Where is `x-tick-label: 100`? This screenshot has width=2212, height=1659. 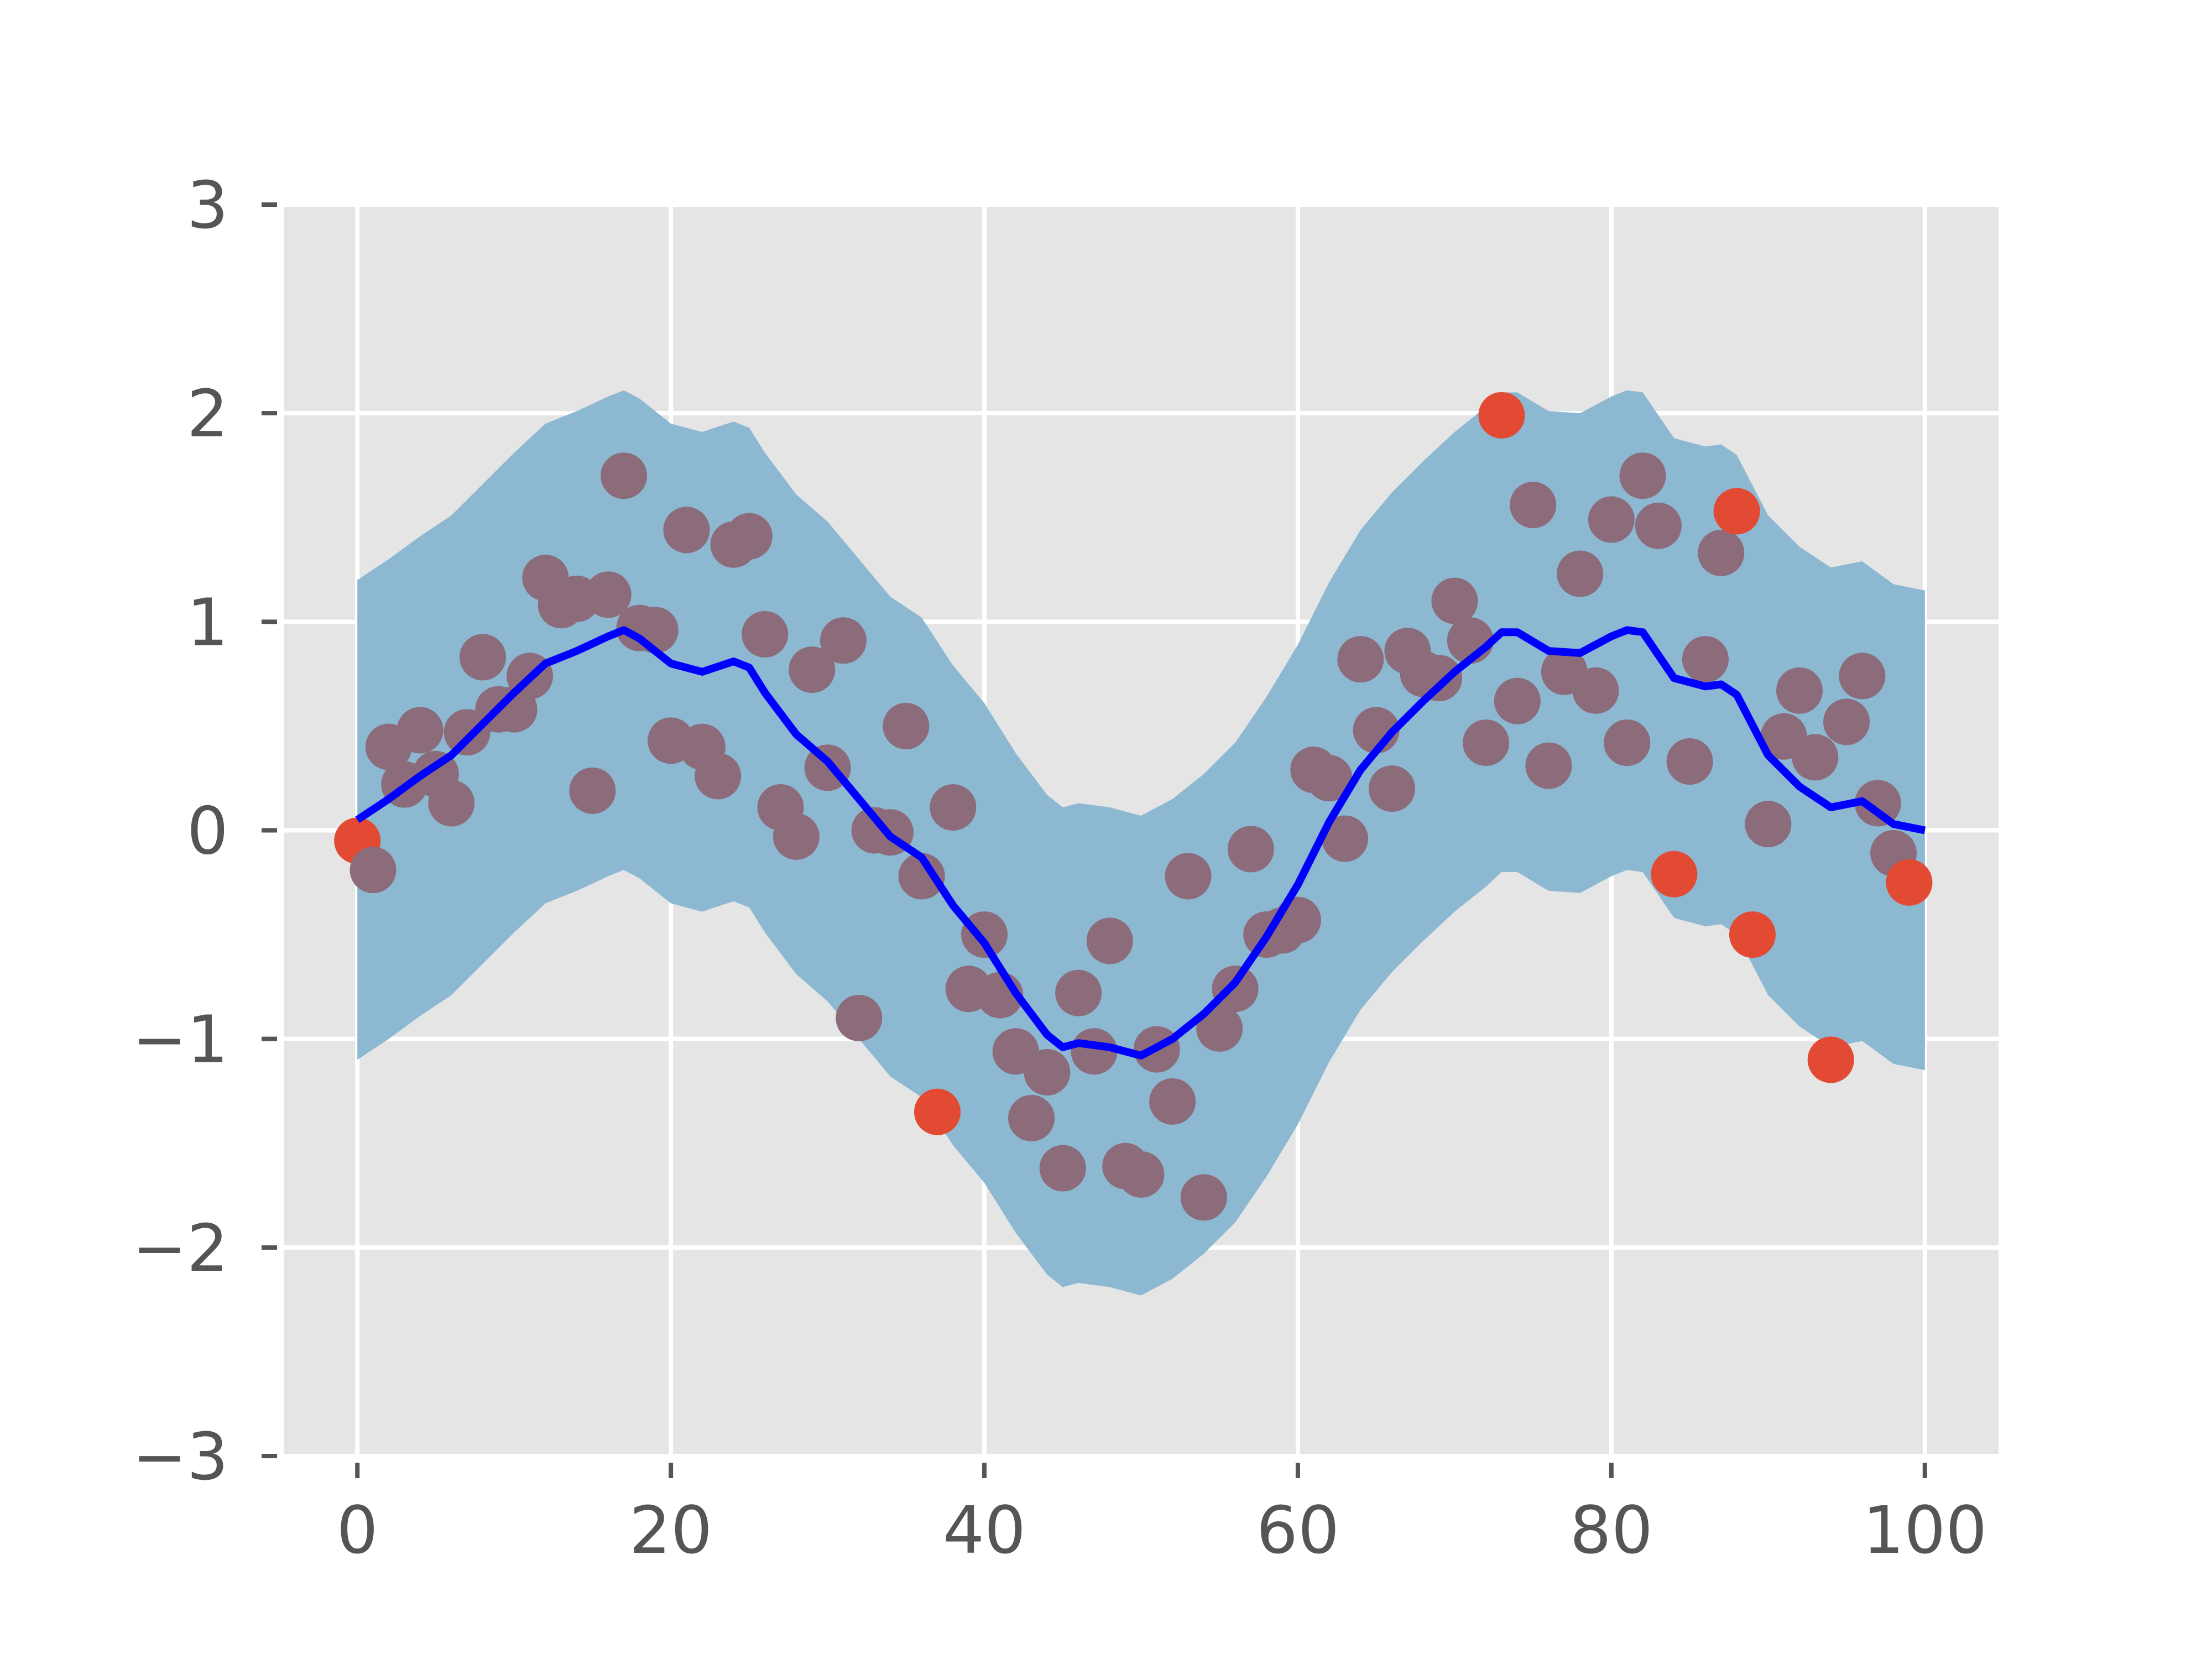
x-tick-label: 100 is located at coordinates (1925, 1530).